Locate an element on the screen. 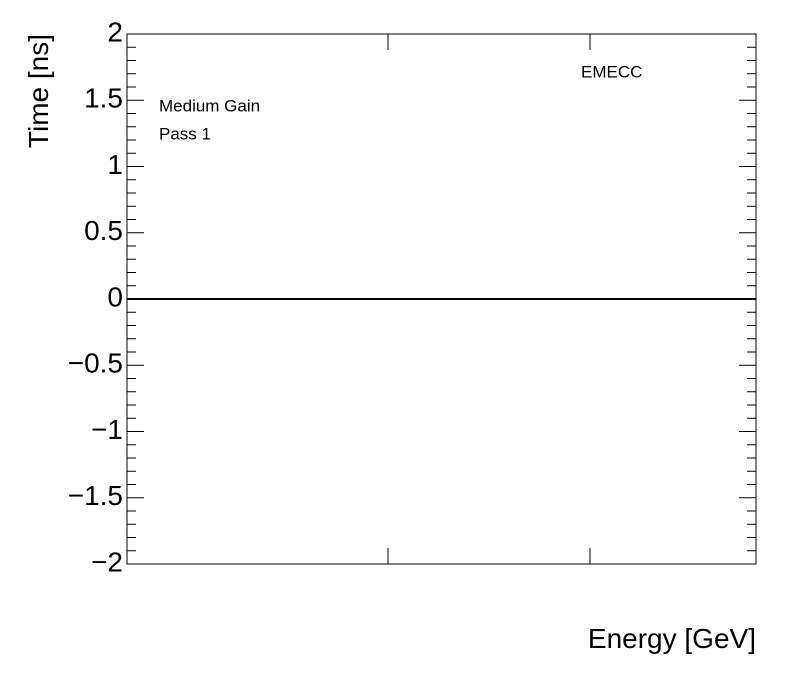 Image resolution: width=796 pixels, height=677 pixels. y-tick-label: 0 is located at coordinates (115, 296).